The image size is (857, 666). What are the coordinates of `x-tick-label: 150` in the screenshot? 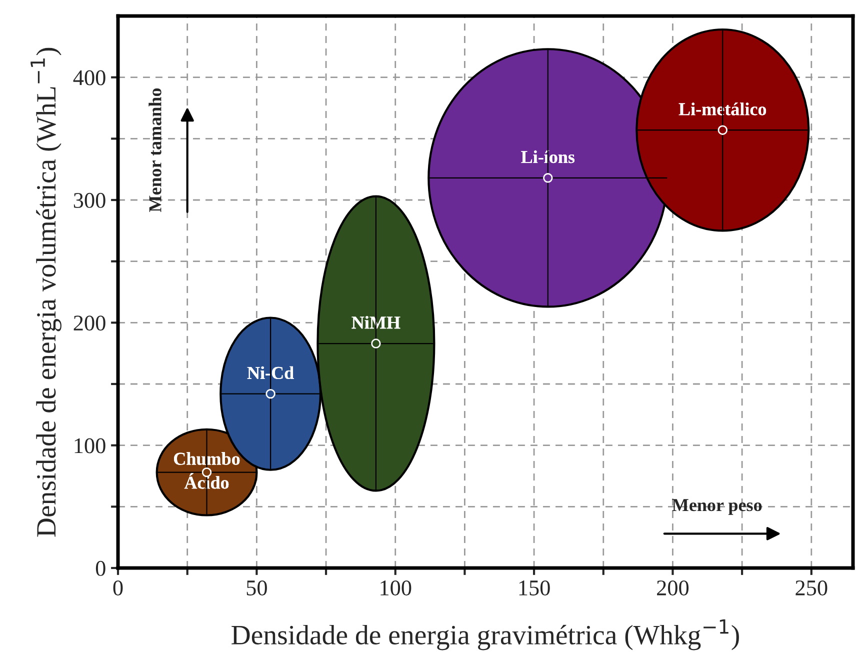 It's located at (534, 588).